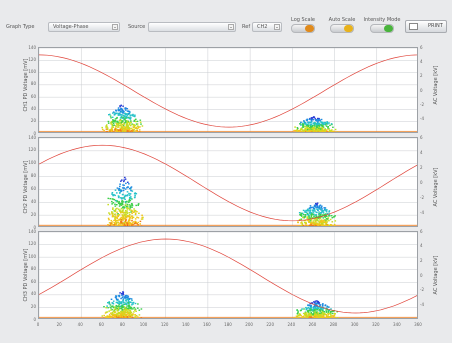 The width and height of the screenshot is (452, 343). I want to click on log-scale-toggle: Log Scale, so click(303, 25).